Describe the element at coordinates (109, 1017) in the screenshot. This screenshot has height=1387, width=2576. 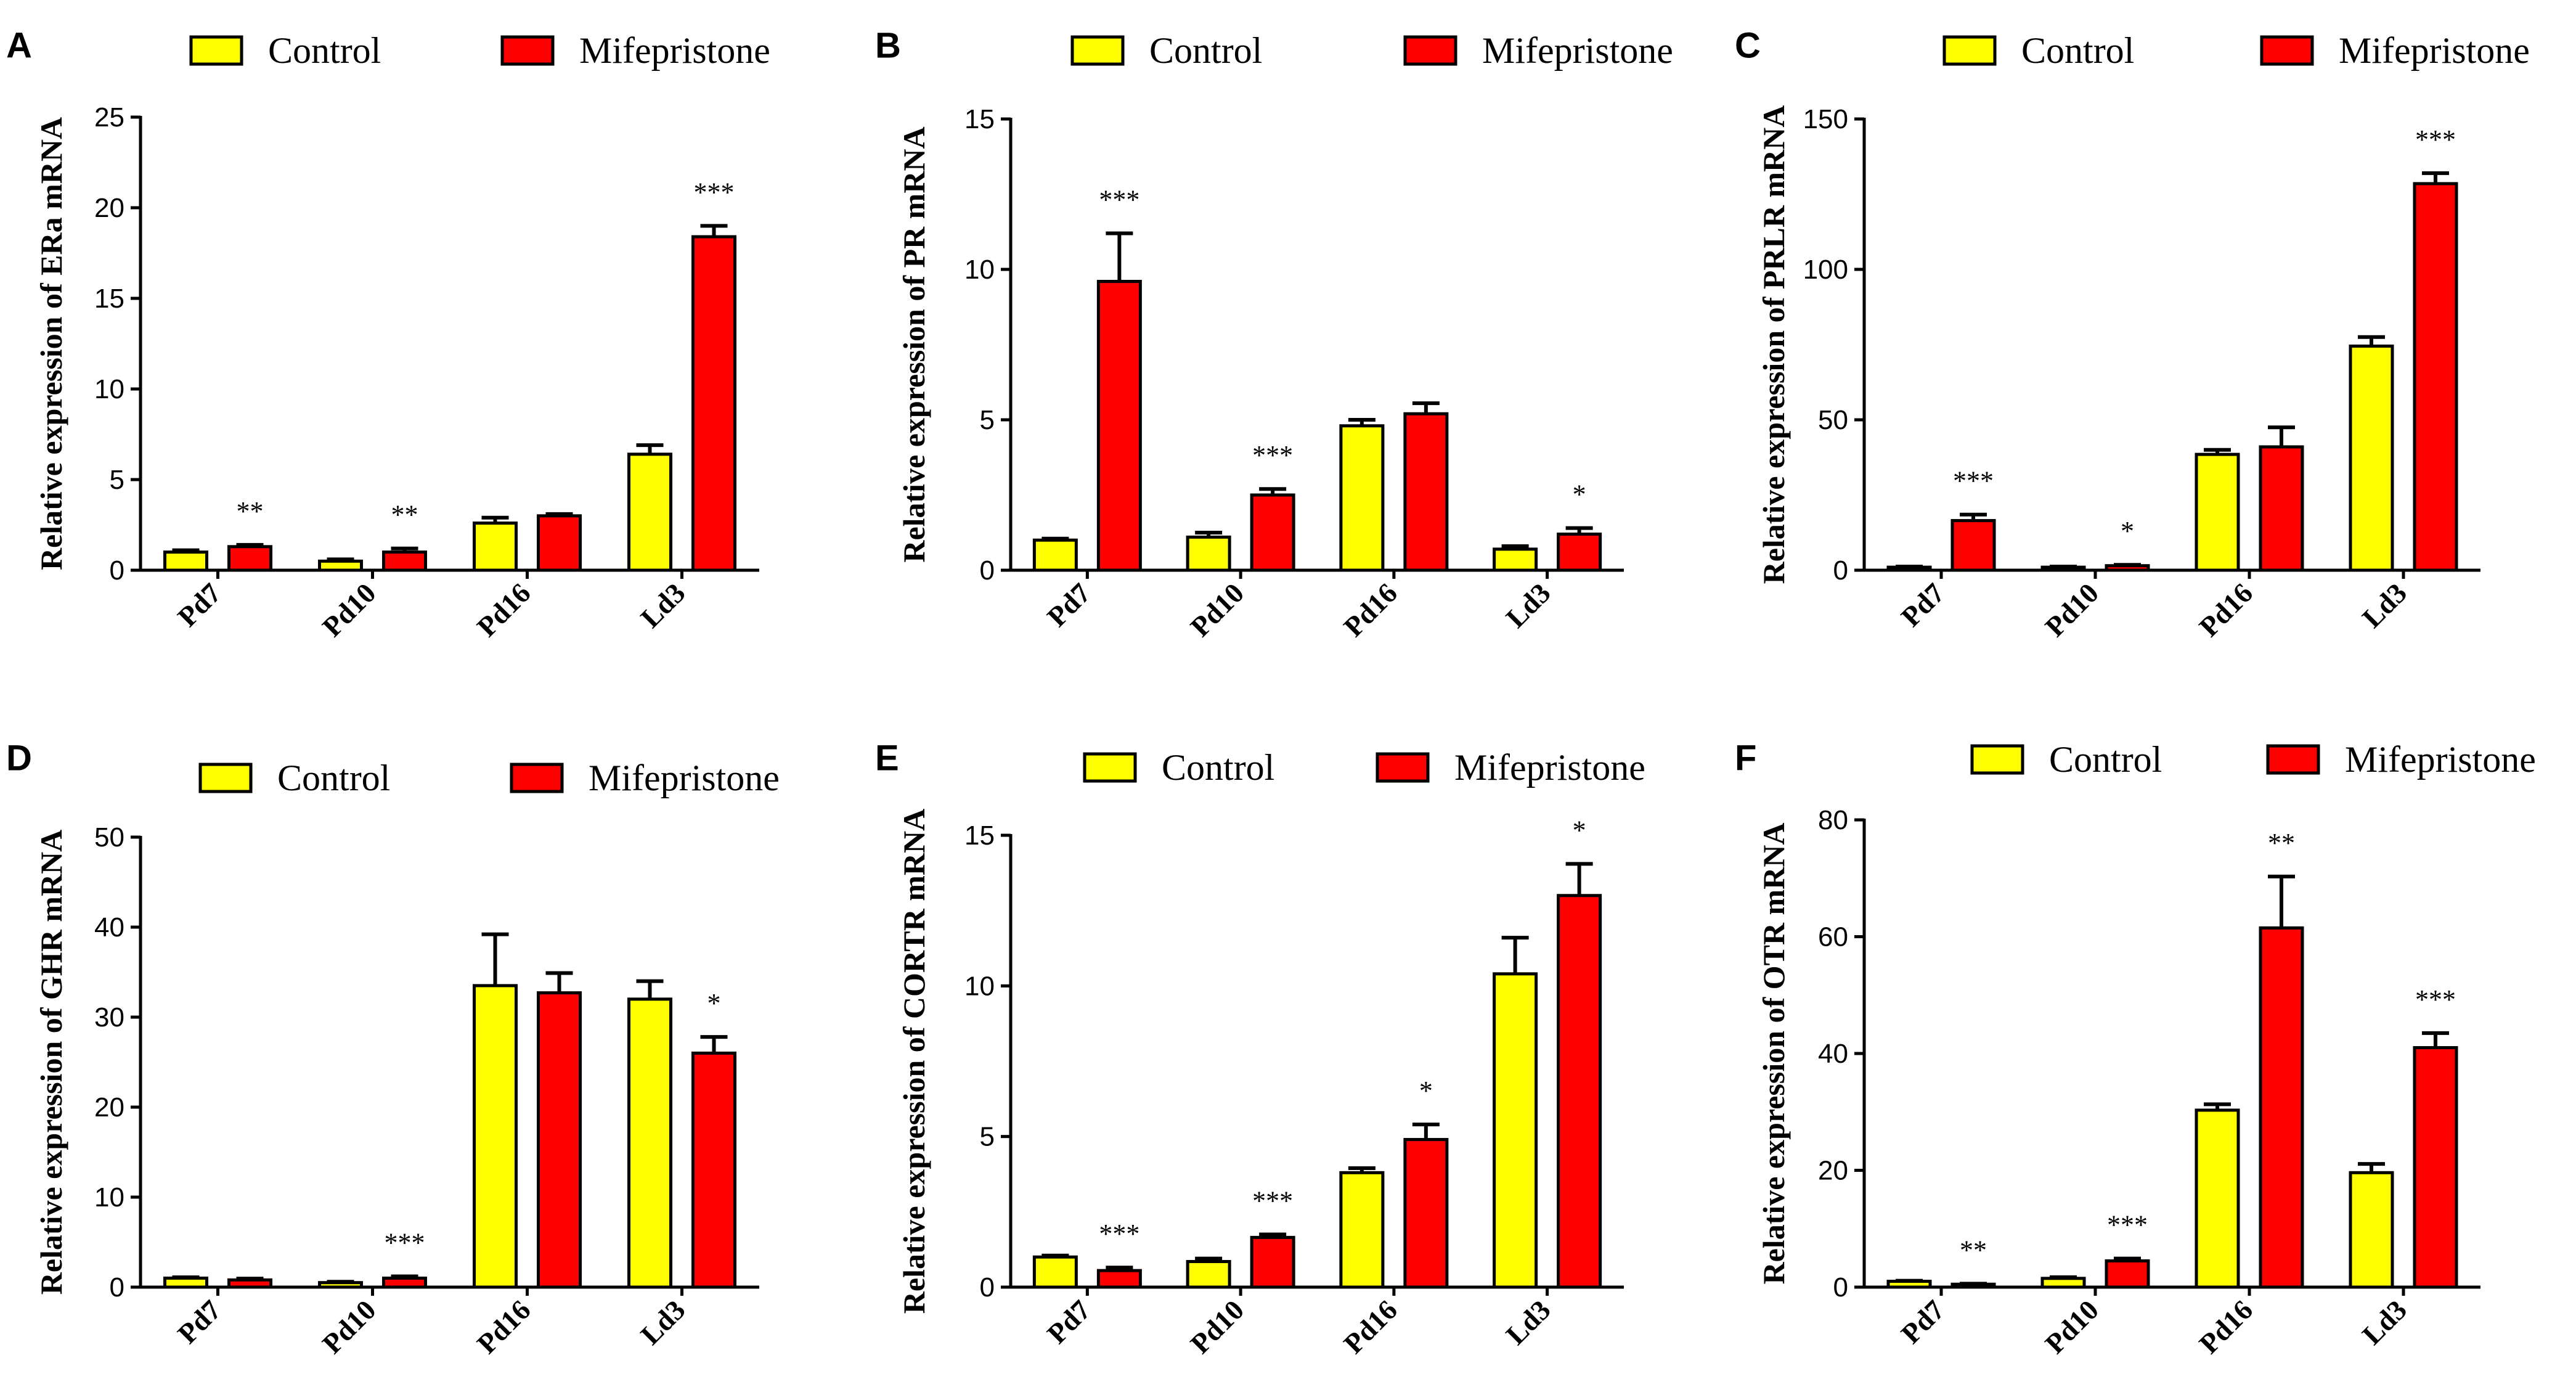
I see `y-tick-label: 30` at that location.